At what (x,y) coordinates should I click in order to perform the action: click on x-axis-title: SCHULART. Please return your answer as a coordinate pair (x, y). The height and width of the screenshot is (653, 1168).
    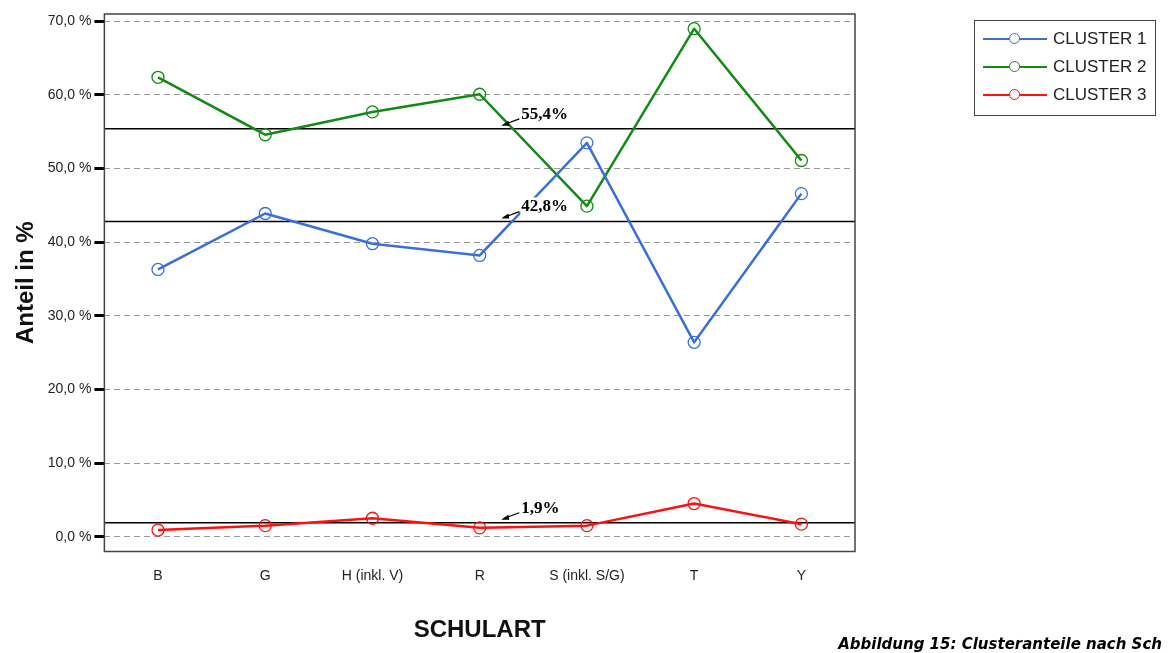
    Looking at the image, I should click on (480, 629).